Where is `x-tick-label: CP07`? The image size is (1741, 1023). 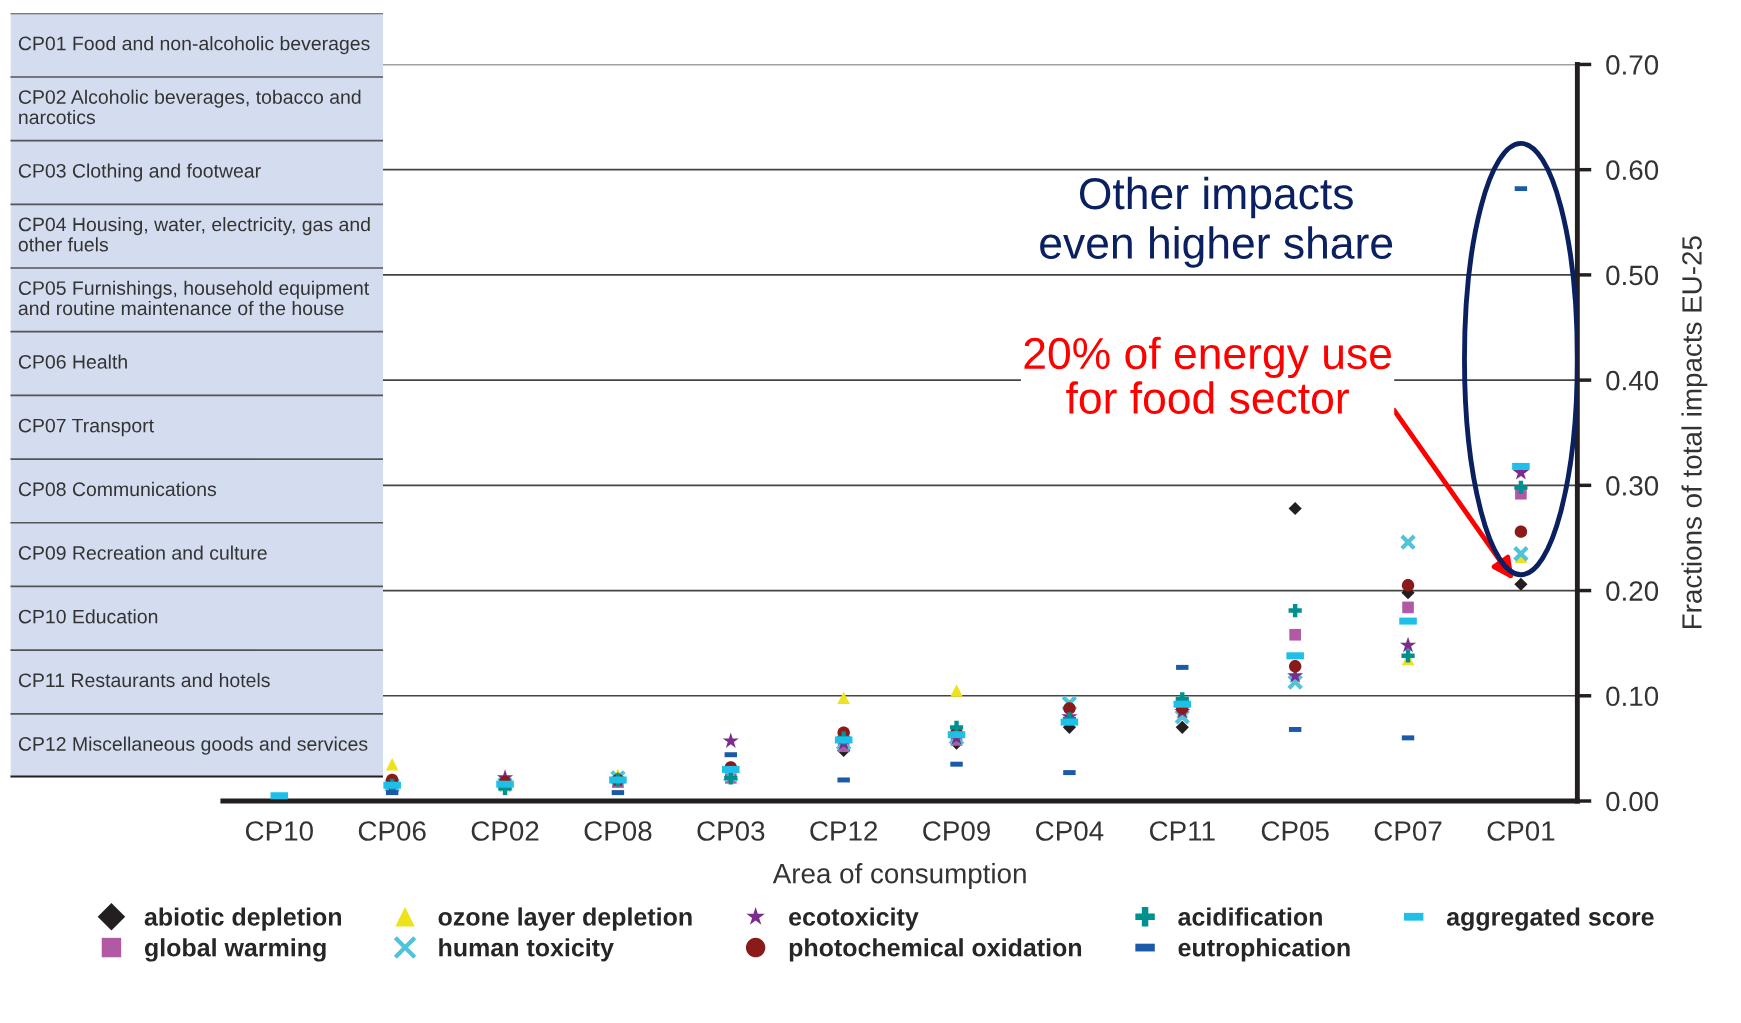 x-tick-label: CP07 is located at coordinates (1408, 831).